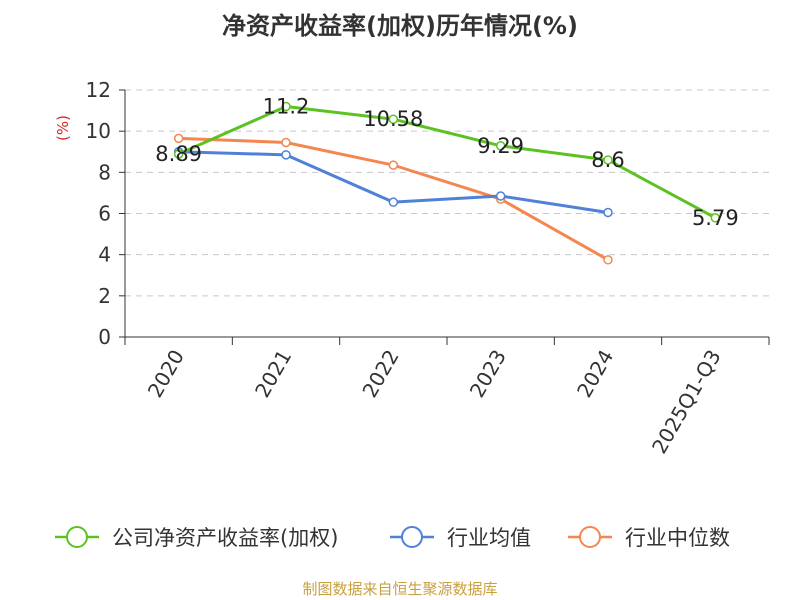 Image resolution: width=800 pixels, height=600 pixels. What do you see at coordinates (104, 214) in the screenshot?
I see `y-tick-label: 6` at bounding box center [104, 214].